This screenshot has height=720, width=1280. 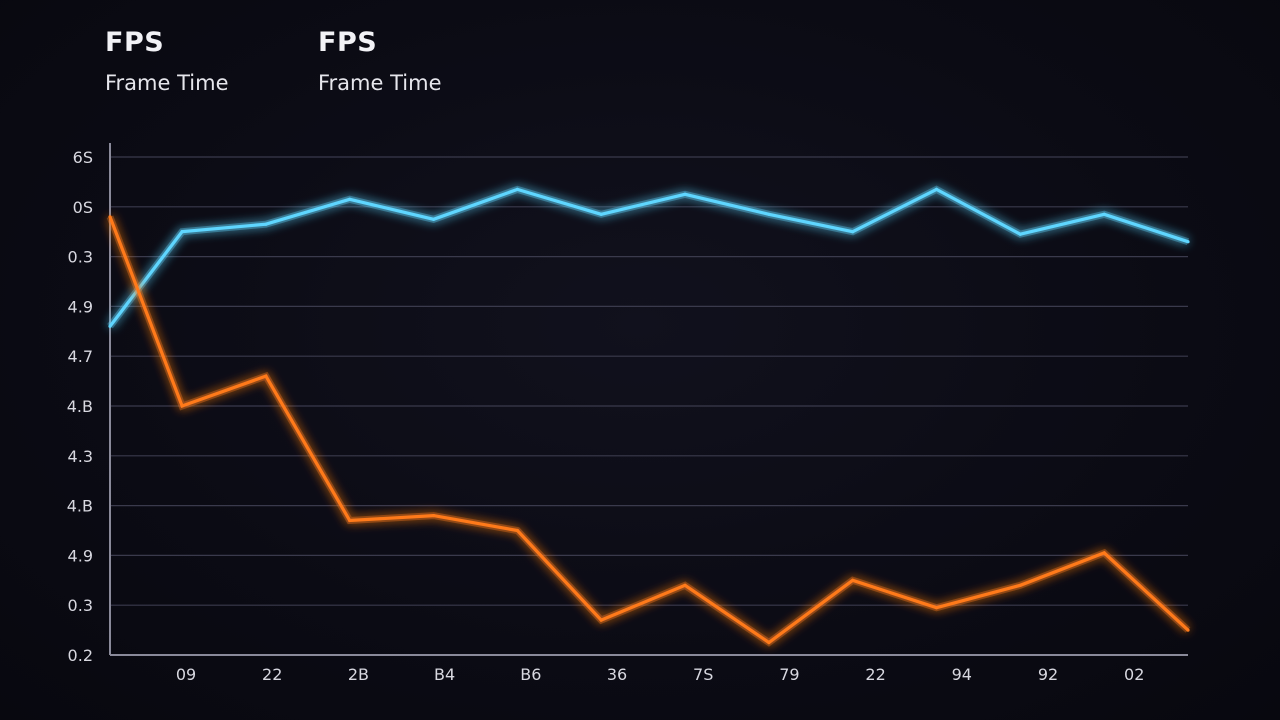 I want to click on x-tick-label: 36, so click(x=617, y=674).